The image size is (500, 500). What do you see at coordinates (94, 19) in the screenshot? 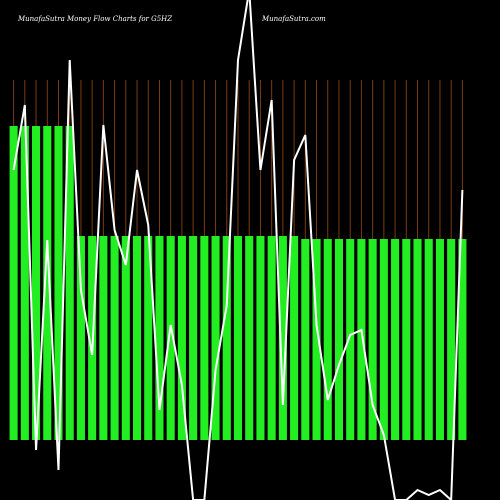
I see `chart-title: MunafaSutra Money Flow Charts for G5HZ` at bounding box center [94, 19].